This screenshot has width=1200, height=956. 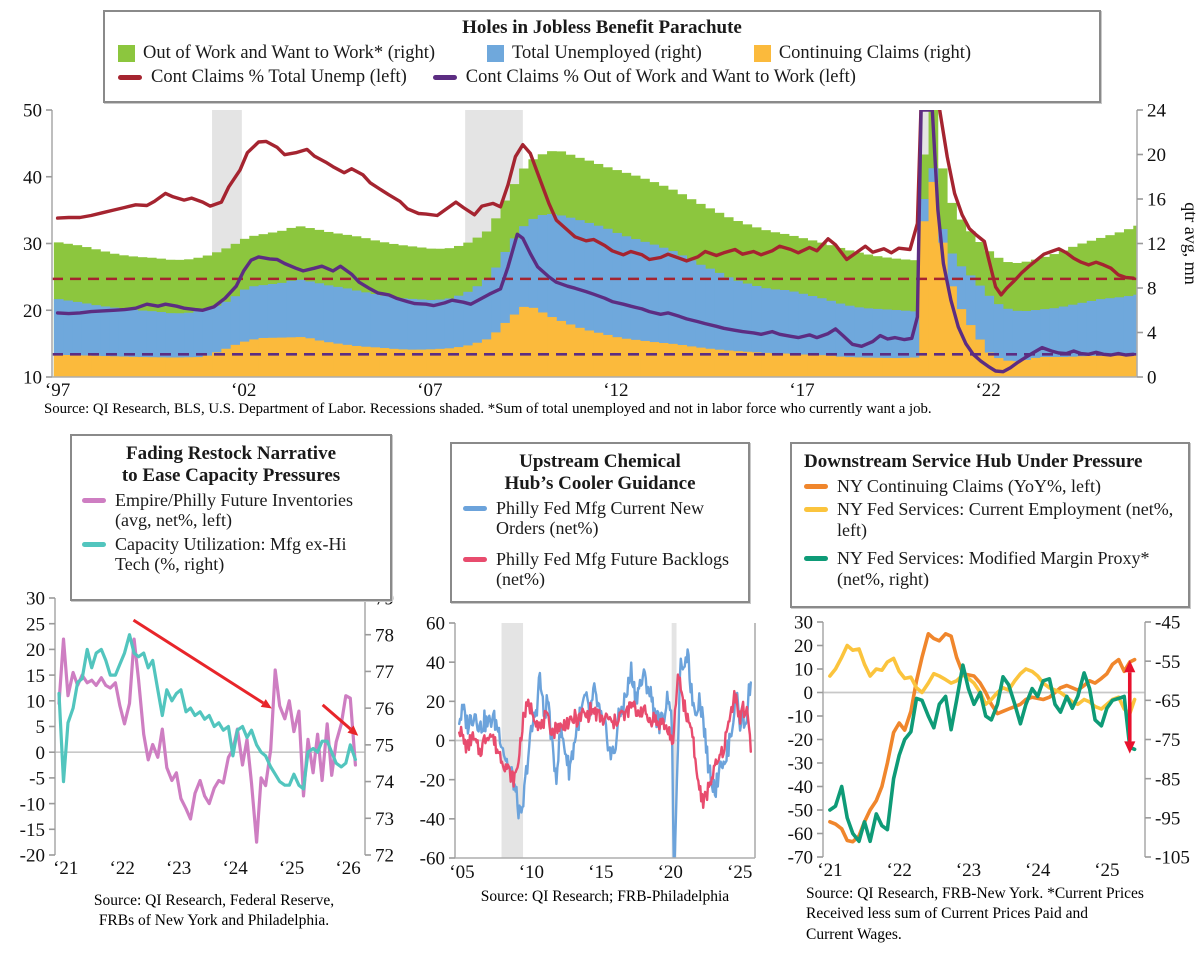 I want to click on x-tick-label: ‘10, so click(x=531, y=872).